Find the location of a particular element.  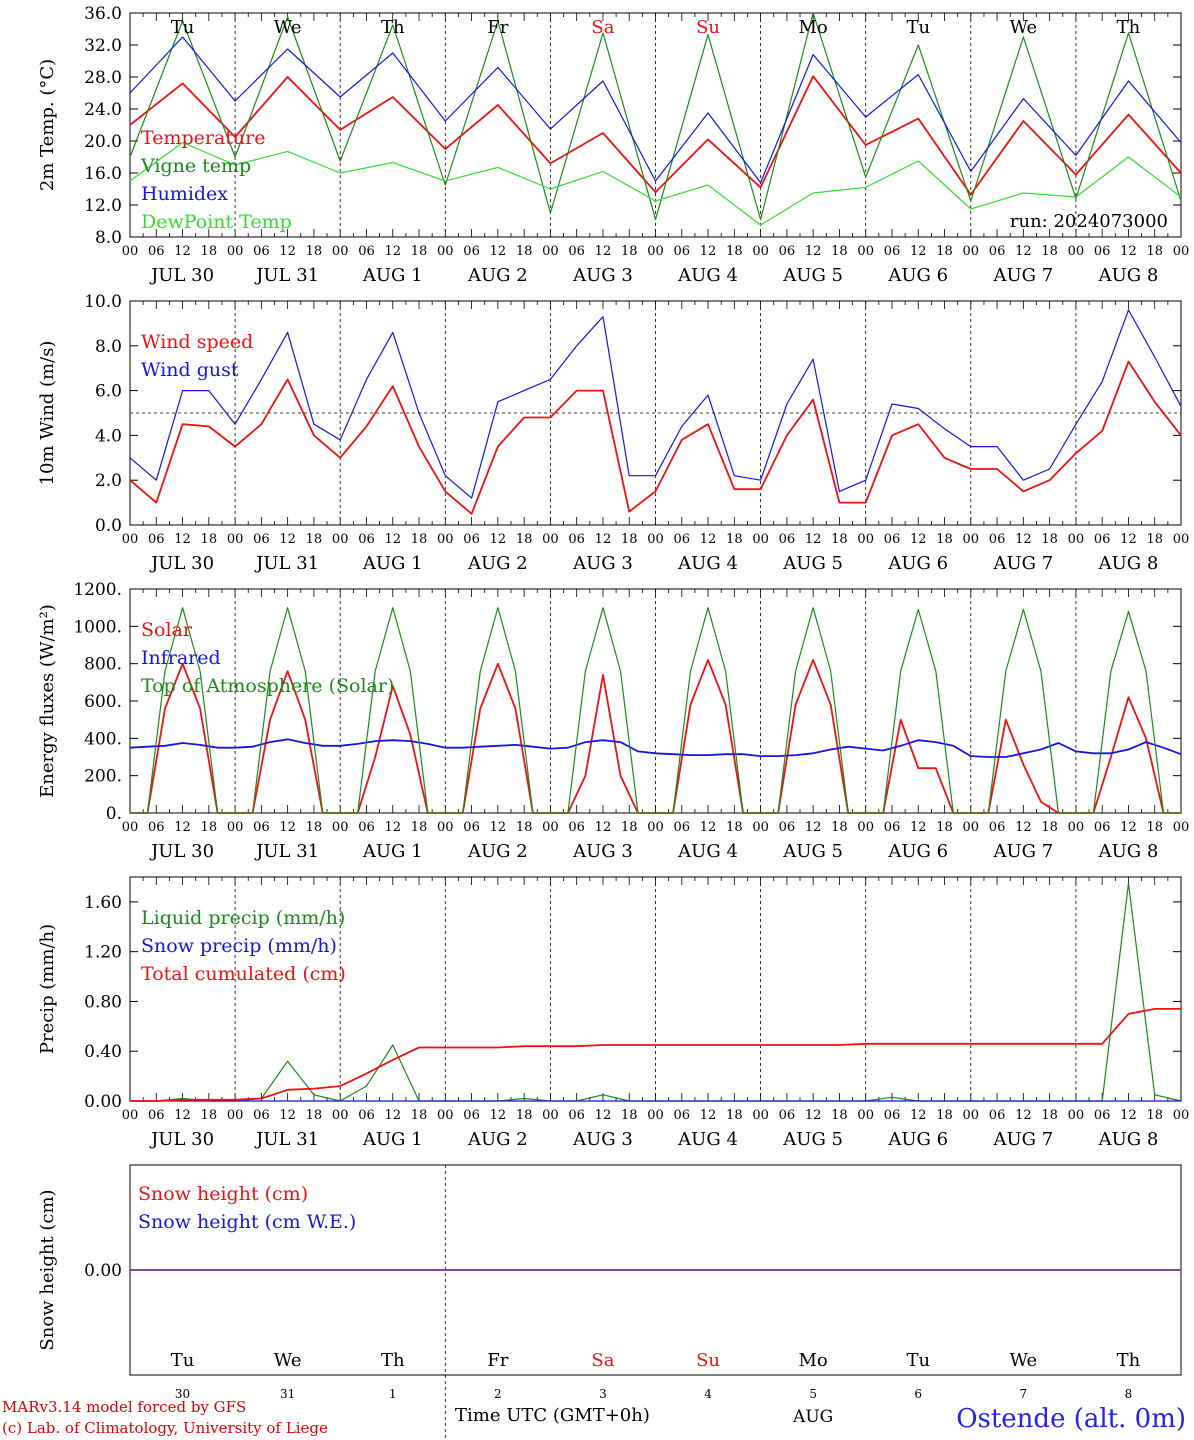

y-tick-label: 600. is located at coordinates (103, 702).